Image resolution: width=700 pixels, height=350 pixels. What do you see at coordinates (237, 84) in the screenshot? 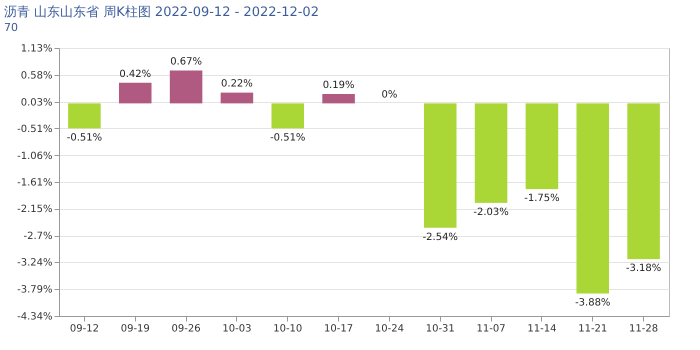
I see `data-label: 0.22%` at bounding box center [237, 84].